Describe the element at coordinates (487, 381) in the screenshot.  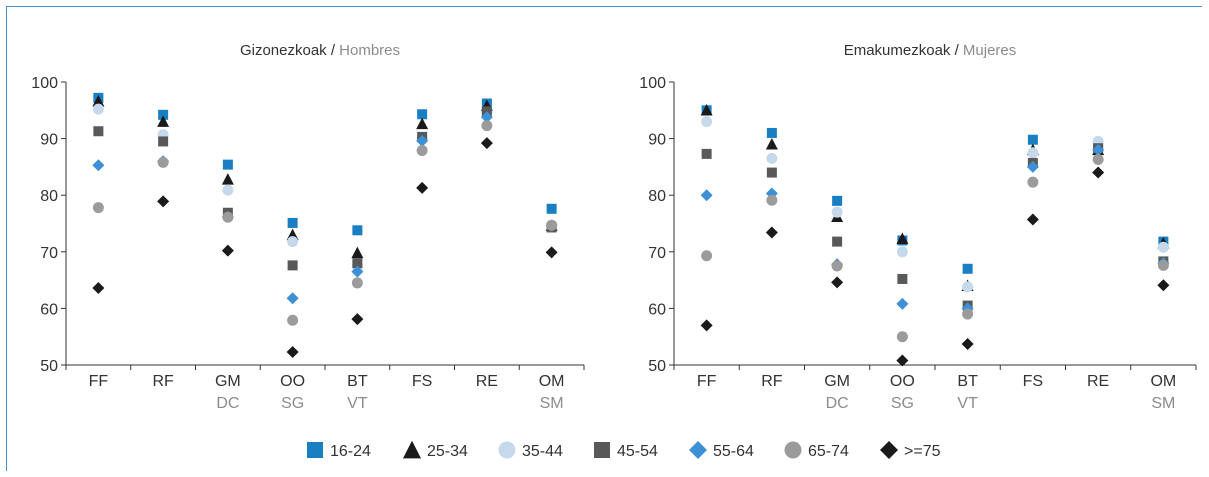
I see `x-tick-label: RE` at that location.